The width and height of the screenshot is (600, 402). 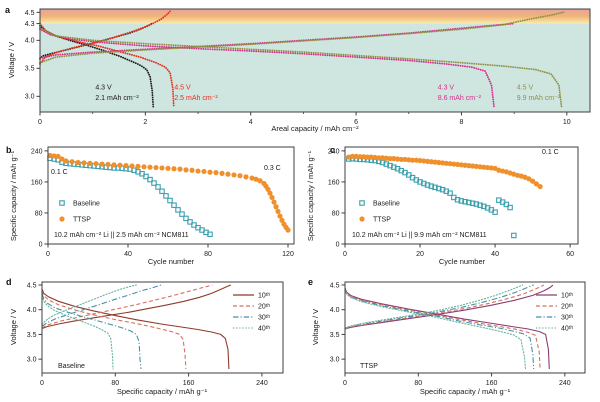 What do you see at coordinates (419, 235) in the screenshot?
I see `annotation: 10.2 mAh cm⁻² Li || 9.9 mAh cm⁻² NCM811` at bounding box center [419, 235].